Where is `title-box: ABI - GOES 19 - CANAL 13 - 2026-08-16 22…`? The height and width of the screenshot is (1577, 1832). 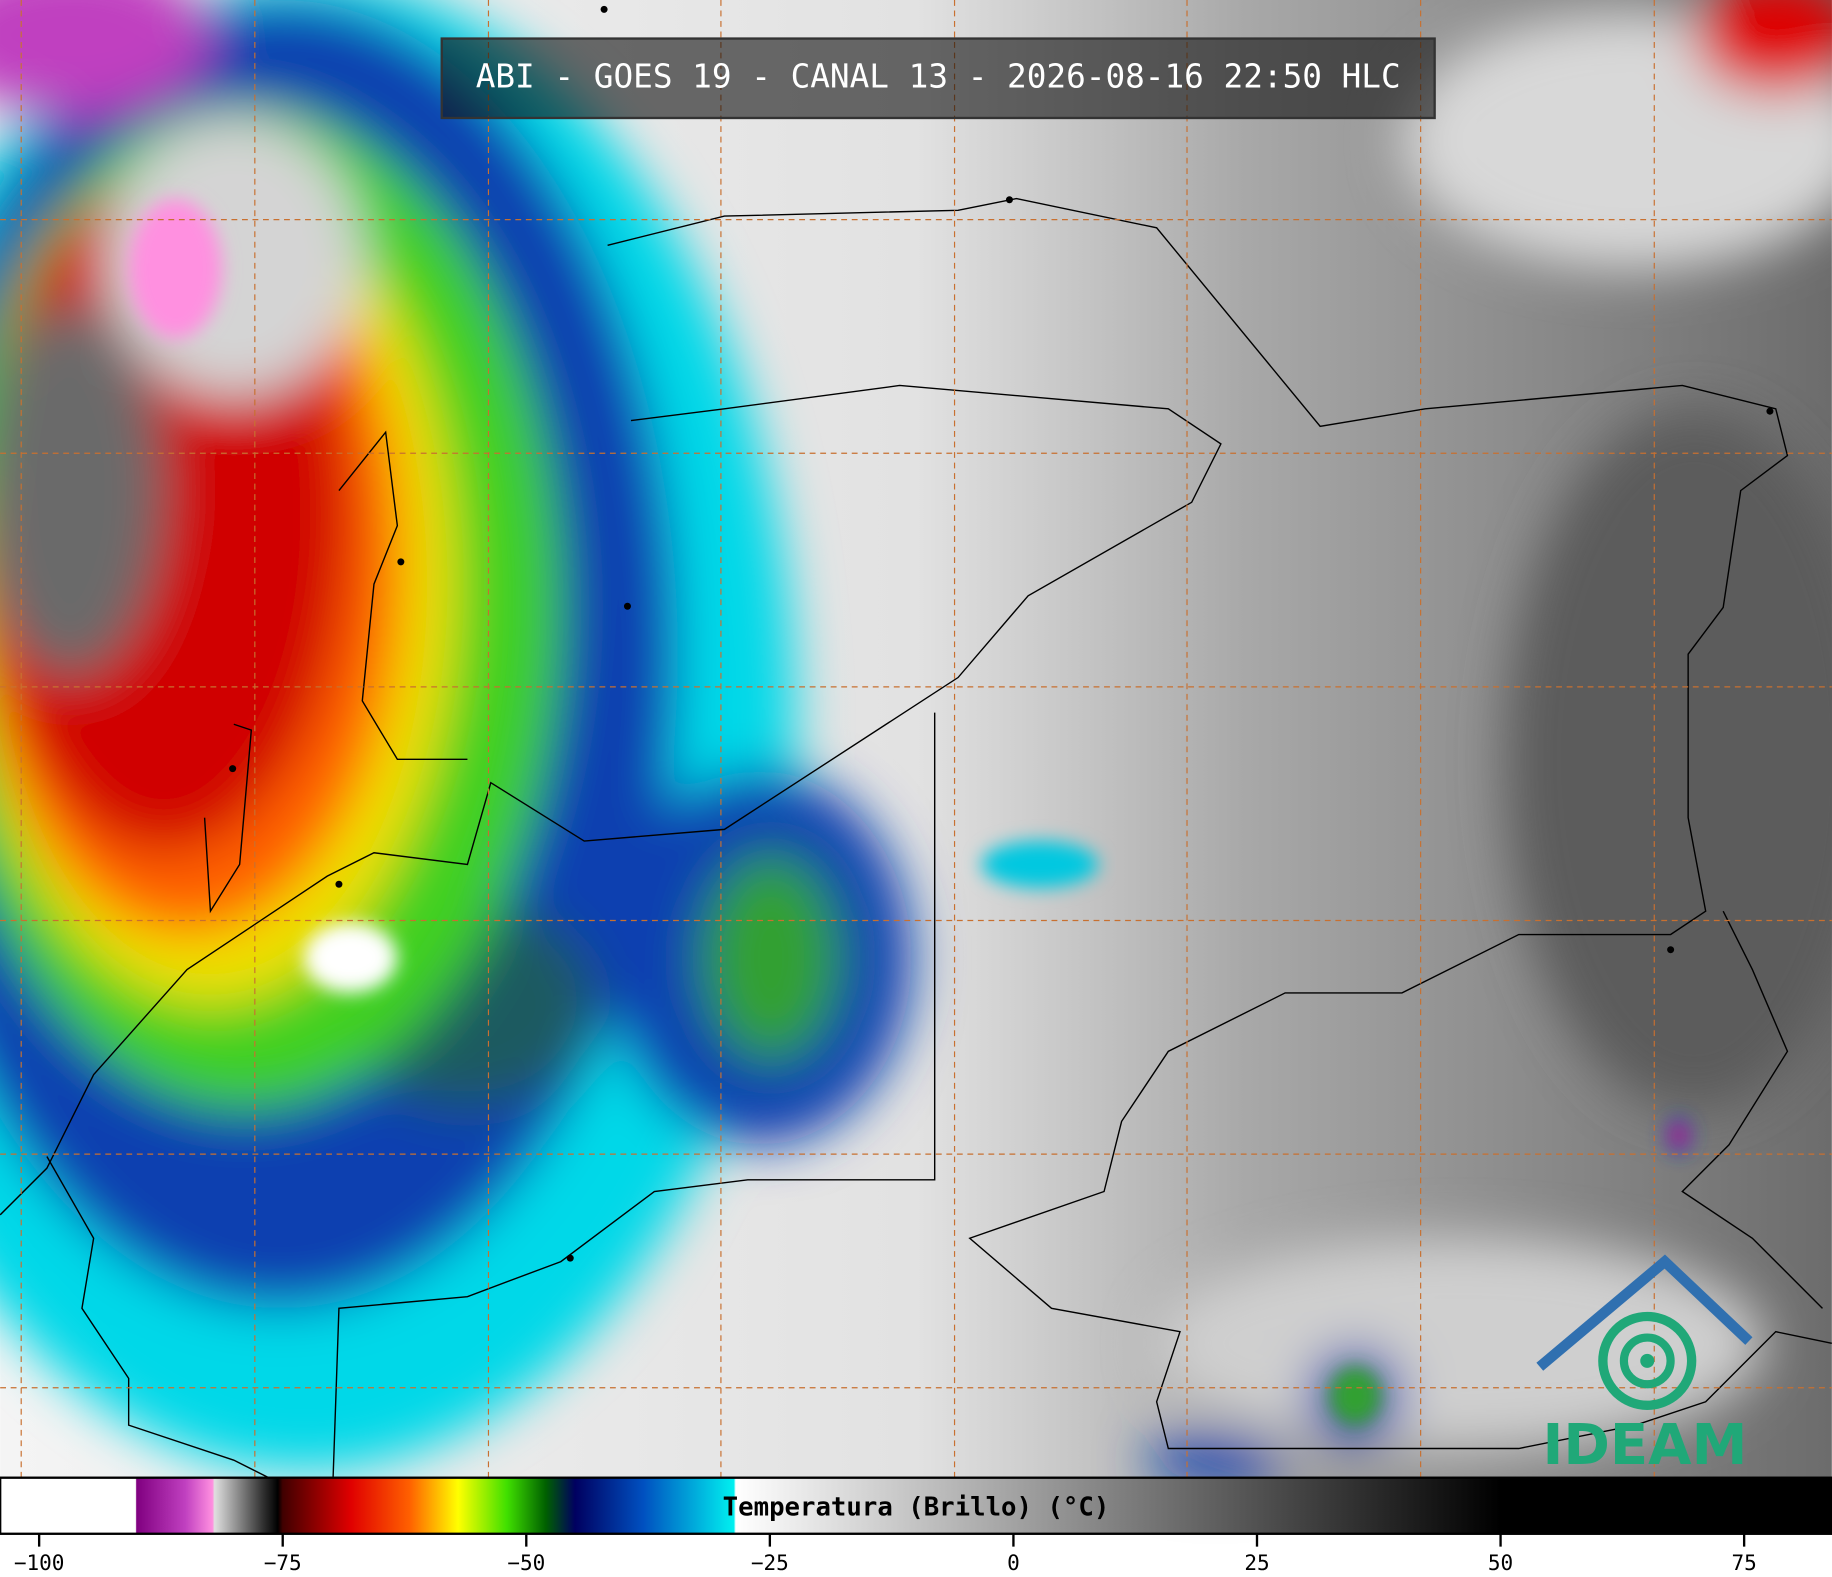 title-box: ABI - GOES 19 - CANAL 13 - 2026-08-16 22… is located at coordinates (938, 78).